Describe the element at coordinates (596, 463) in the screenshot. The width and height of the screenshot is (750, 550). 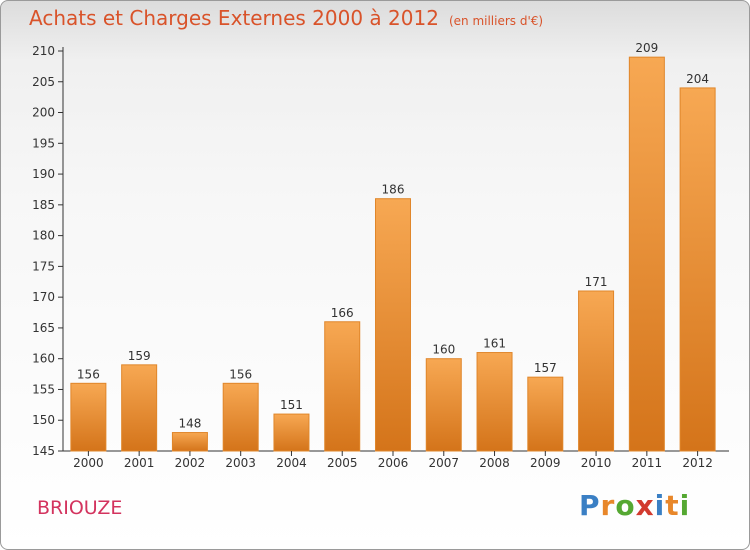
I see `x-tick-label: 2010` at that location.